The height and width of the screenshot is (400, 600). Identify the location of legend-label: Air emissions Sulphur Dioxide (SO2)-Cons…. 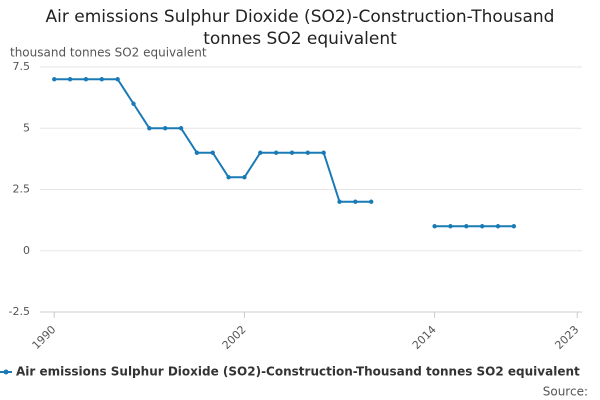
(298, 372).